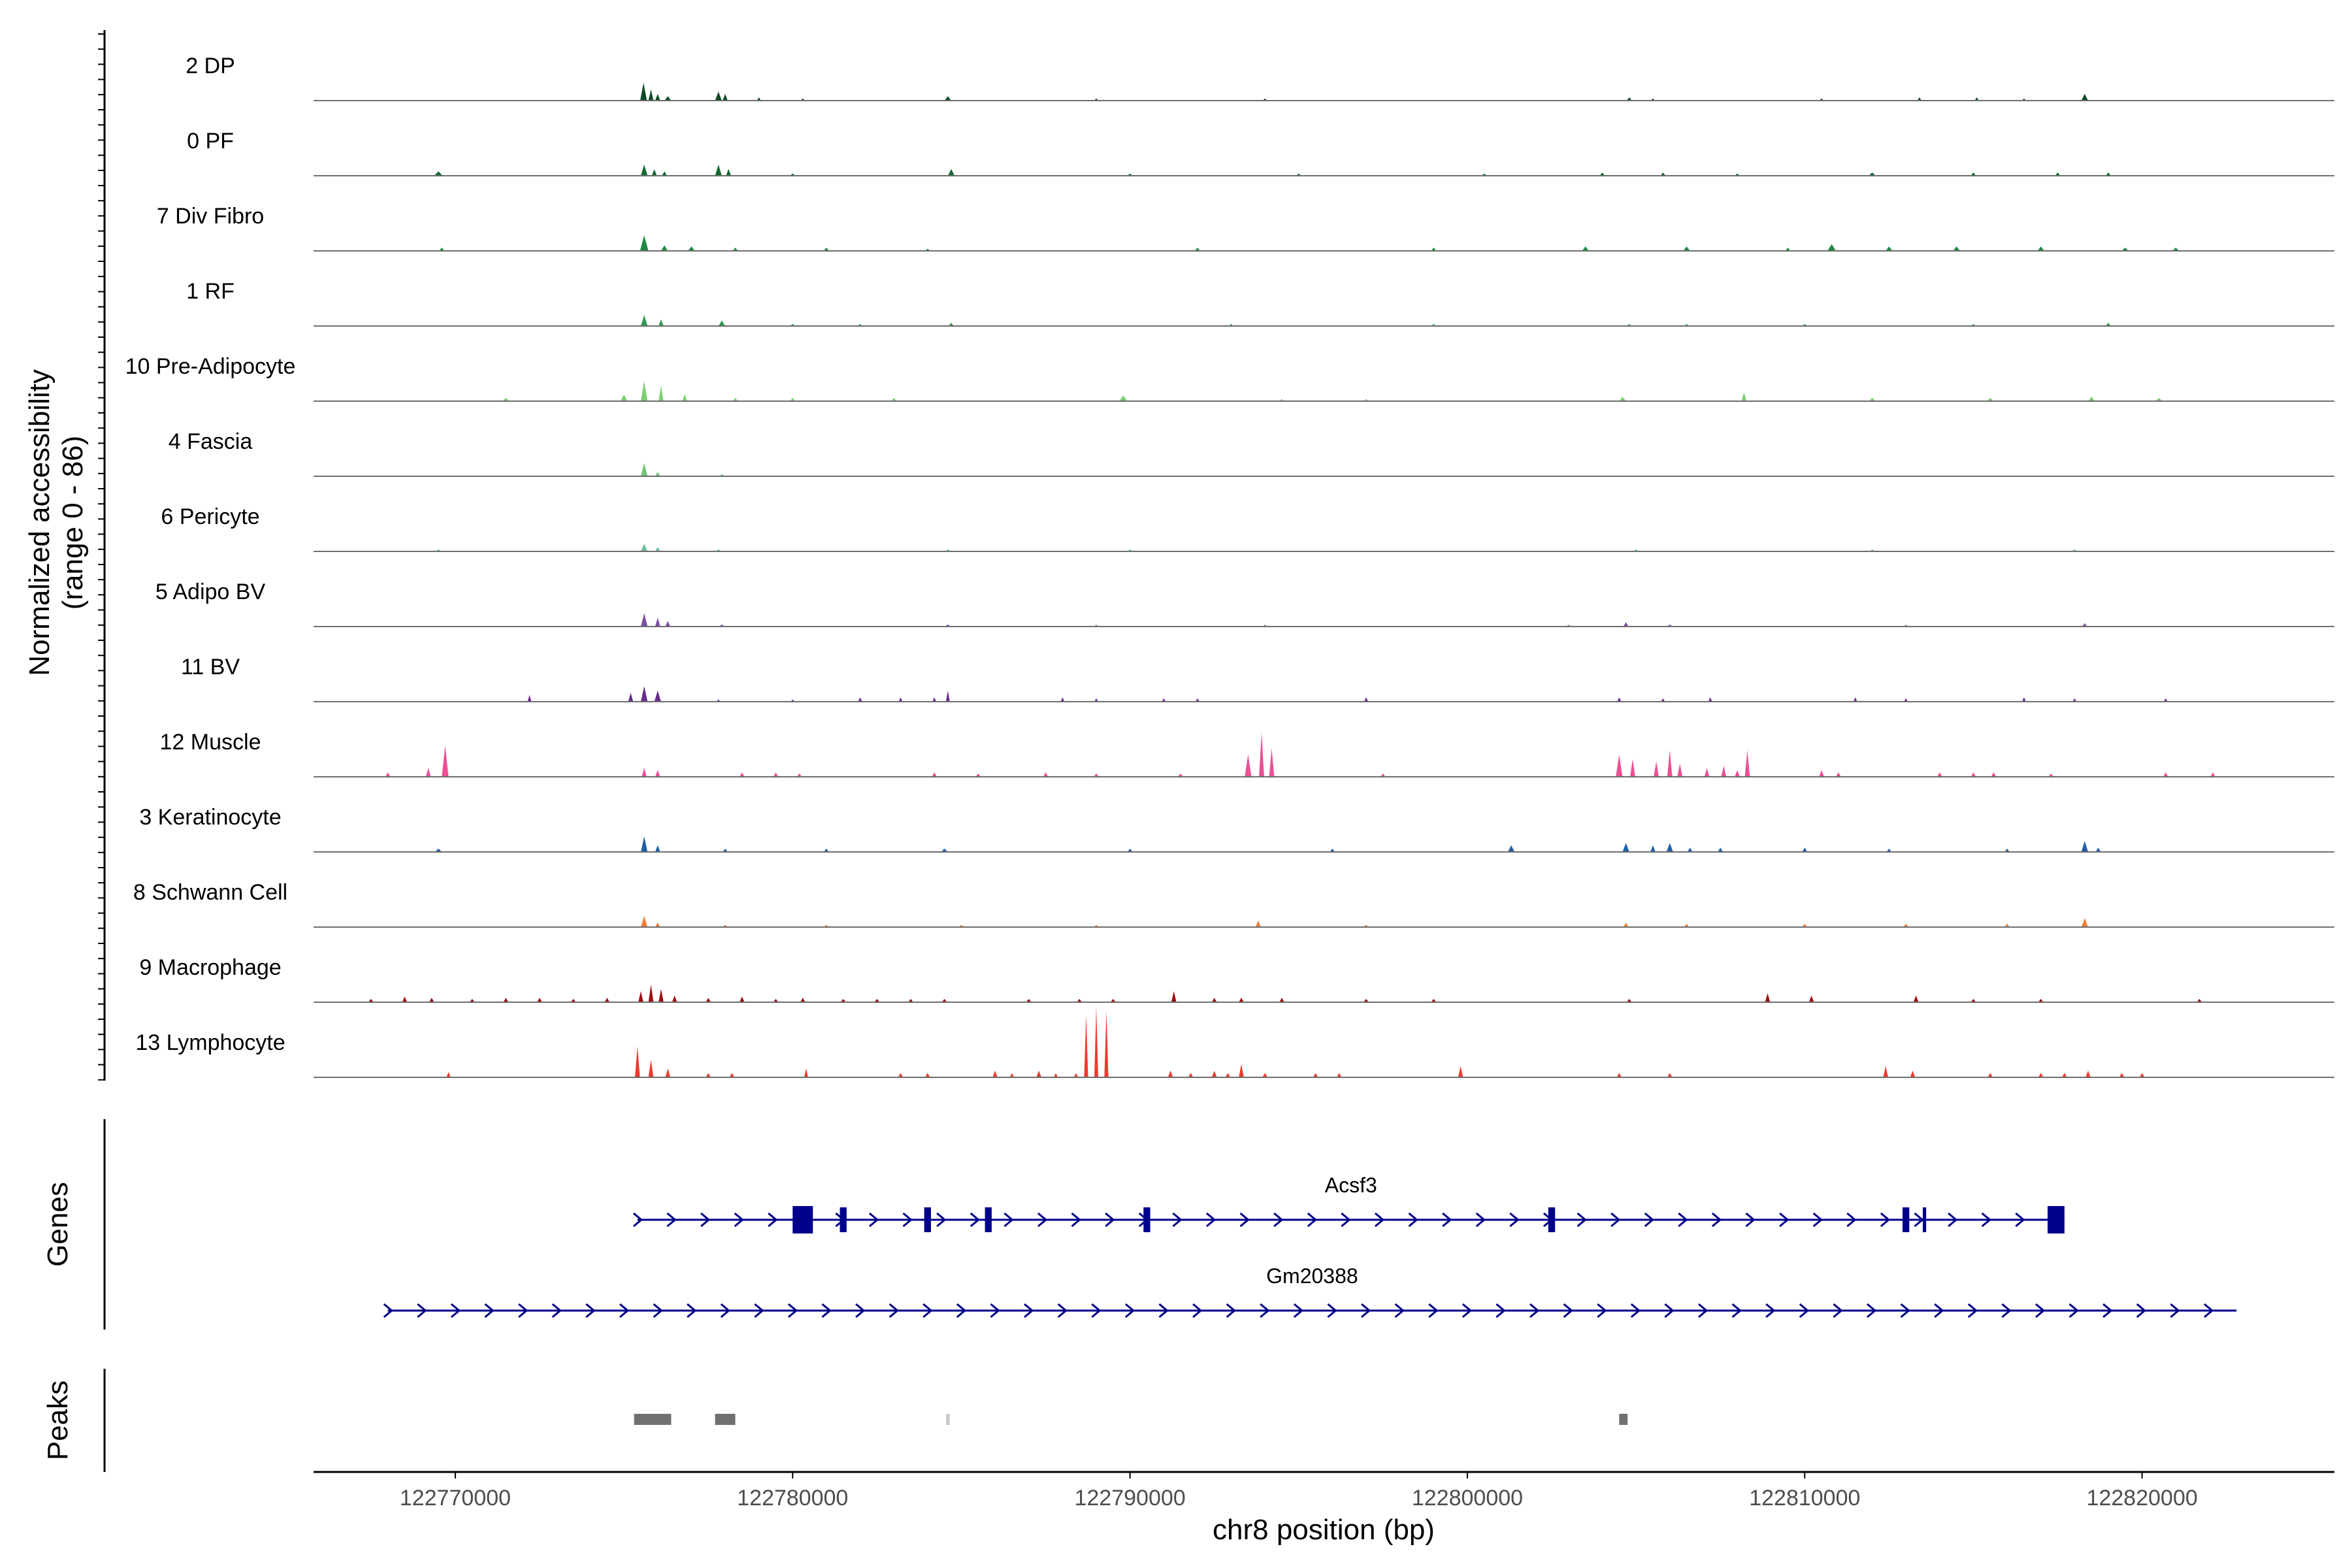 This screenshot has height=1568, width=2352. Describe the element at coordinates (58, 1224) in the screenshot. I see `genes-label: Genes` at that location.